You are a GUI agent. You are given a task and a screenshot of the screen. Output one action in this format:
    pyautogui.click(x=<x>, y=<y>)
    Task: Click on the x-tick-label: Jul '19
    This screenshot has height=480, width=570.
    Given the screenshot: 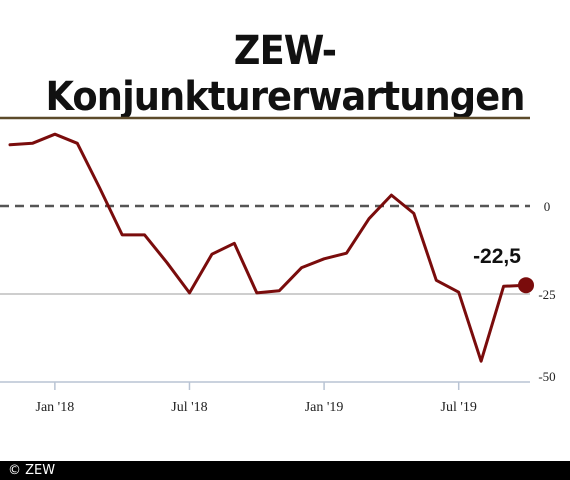 What is the action you would take?
    pyautogui.click(x=459, y=407)
    